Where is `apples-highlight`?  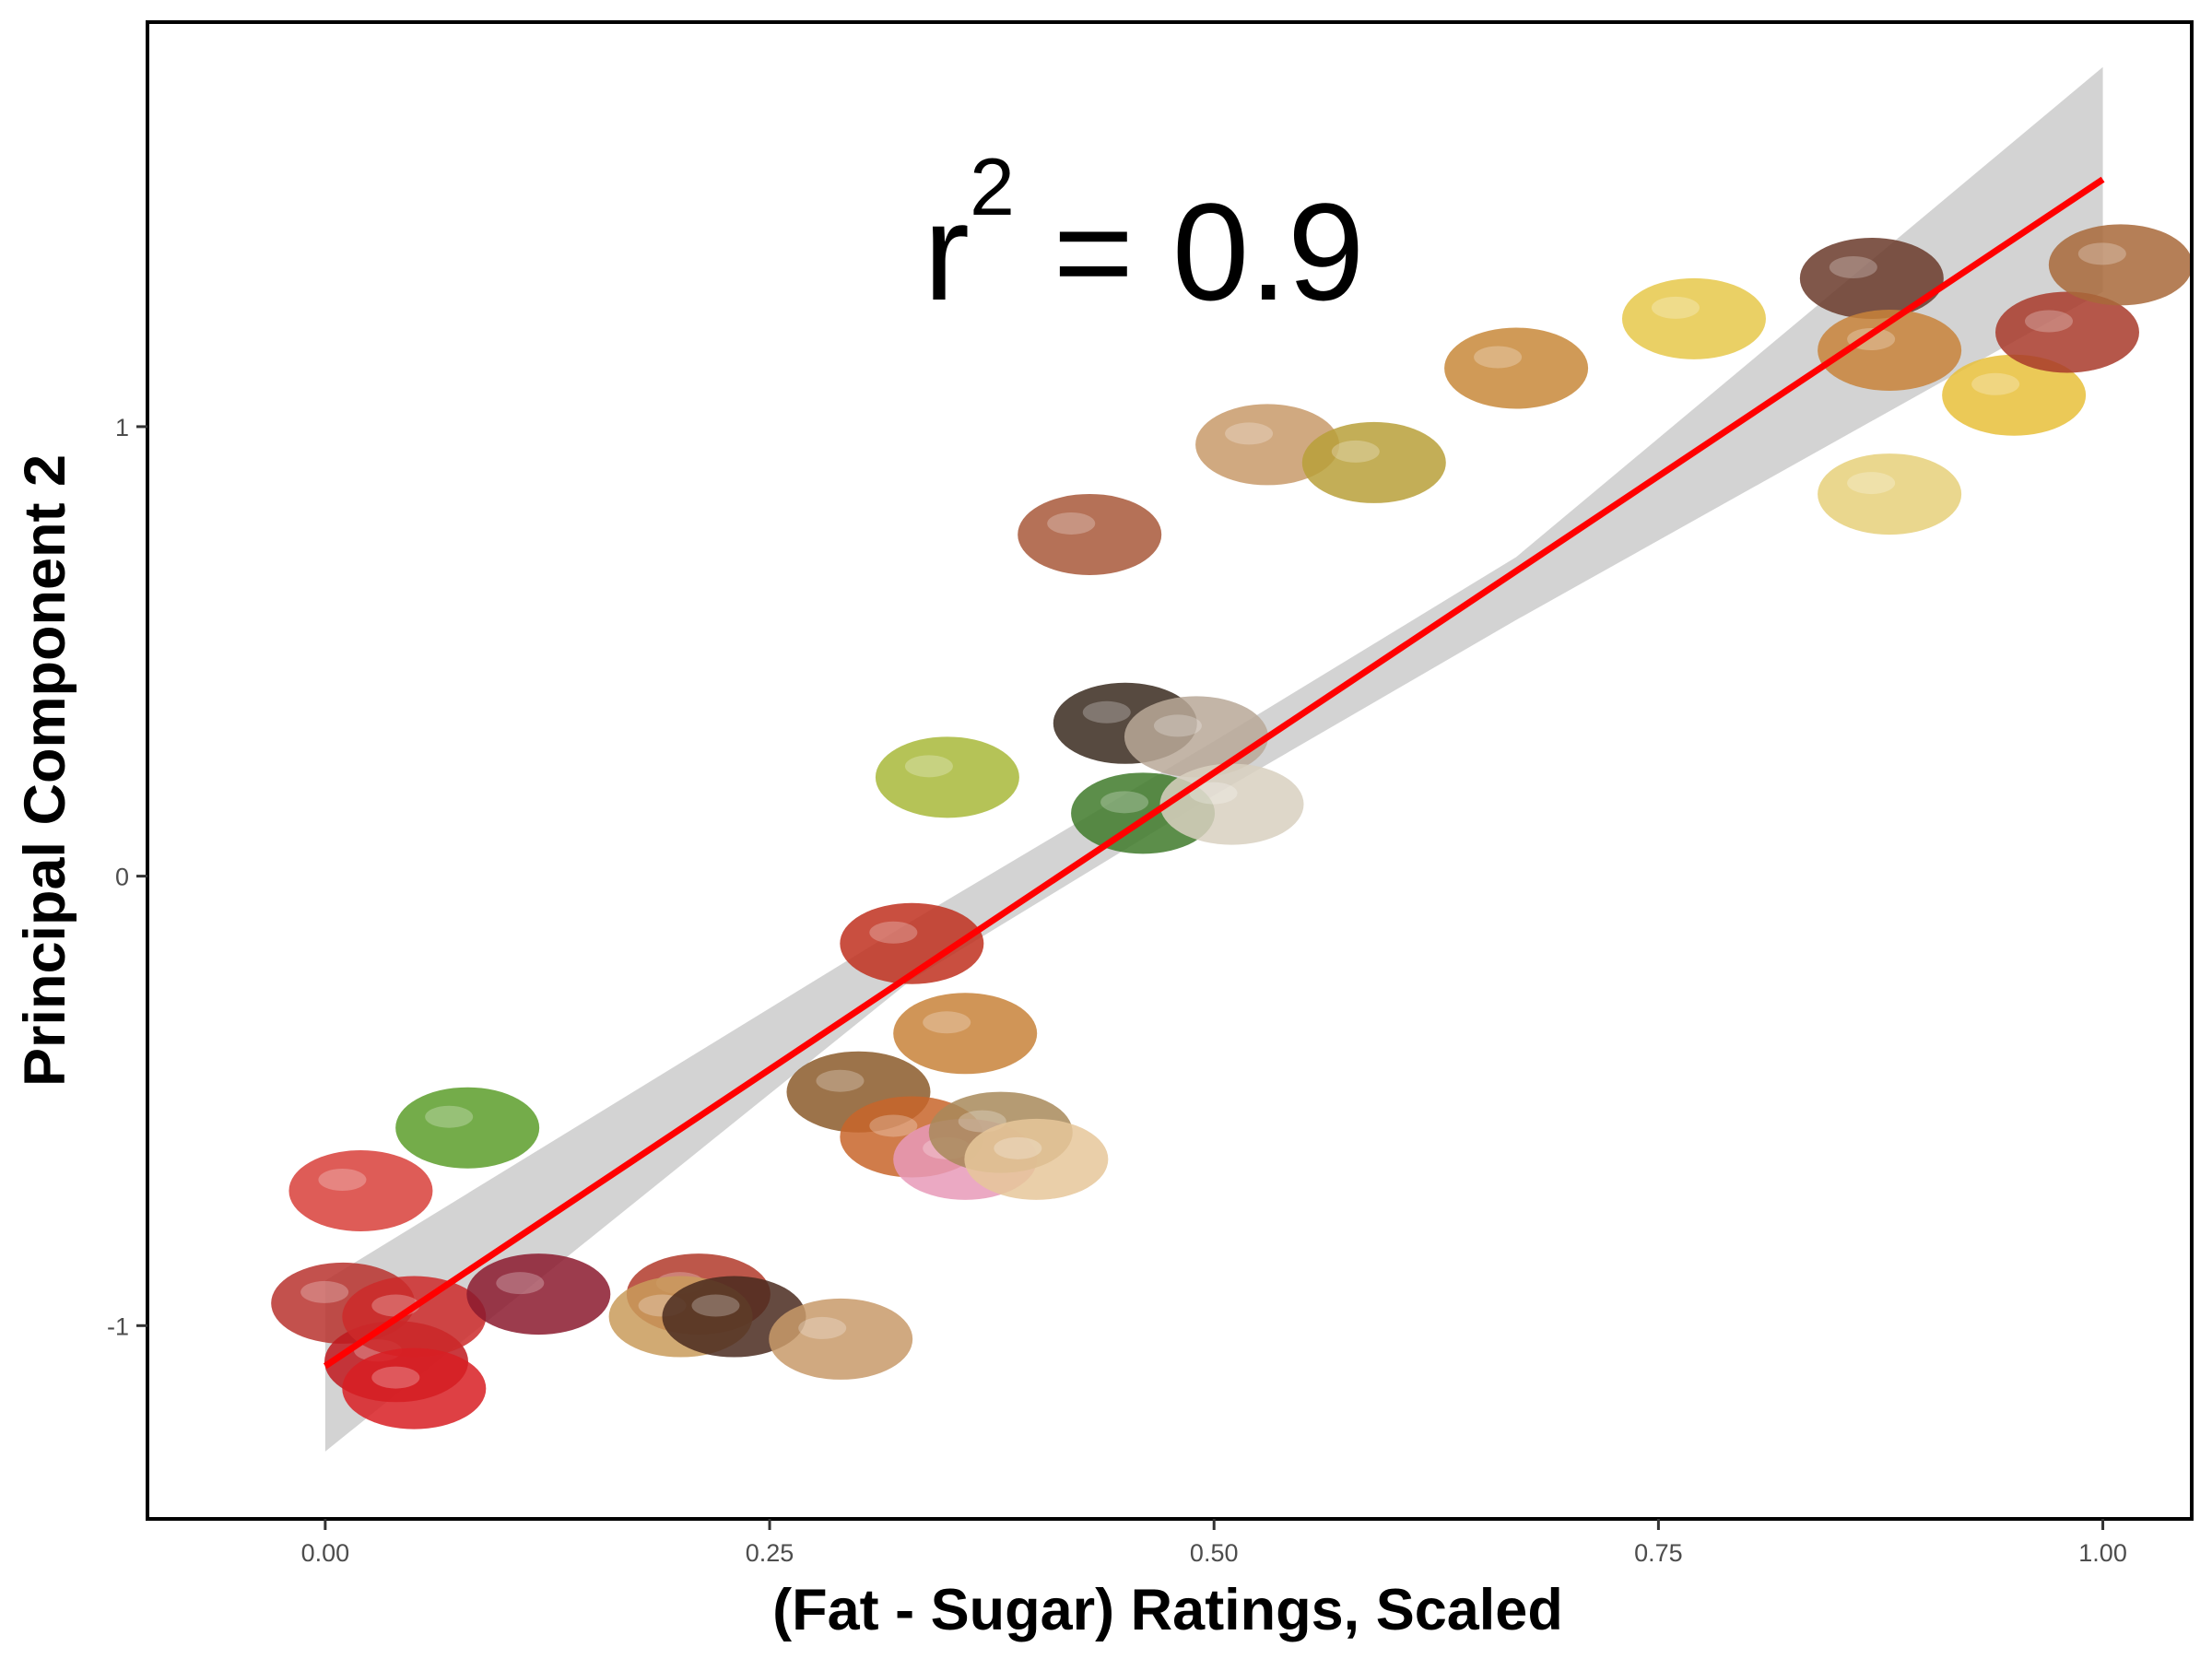
apples-highlight is located at coordinates (449, 1116).